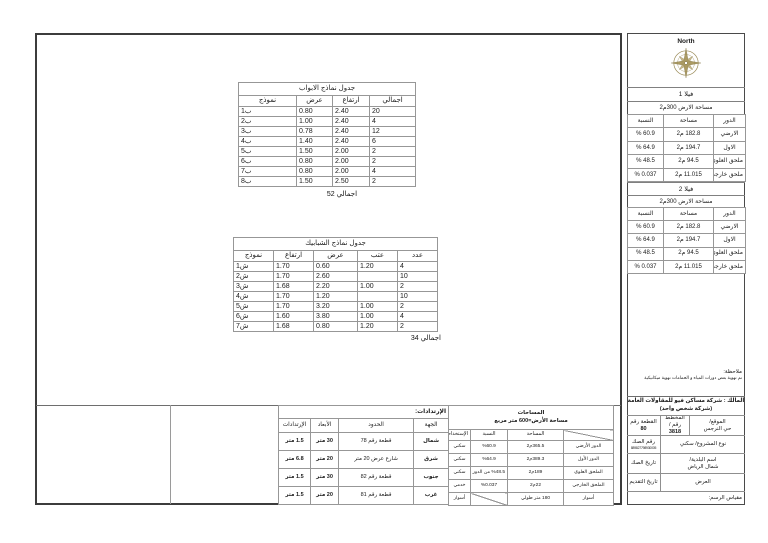  I want to click on table-cell: سكني, so click(459, 473).